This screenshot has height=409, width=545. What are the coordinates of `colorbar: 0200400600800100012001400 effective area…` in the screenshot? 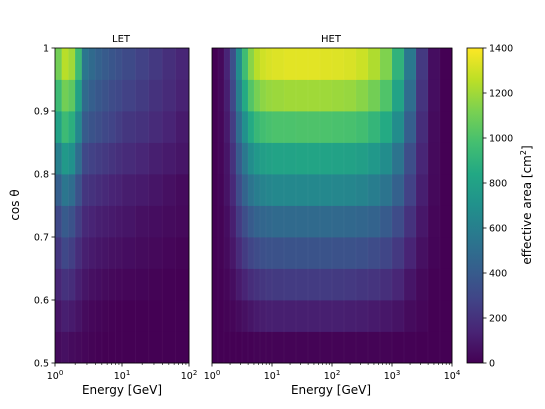 It's located at (500, 207).